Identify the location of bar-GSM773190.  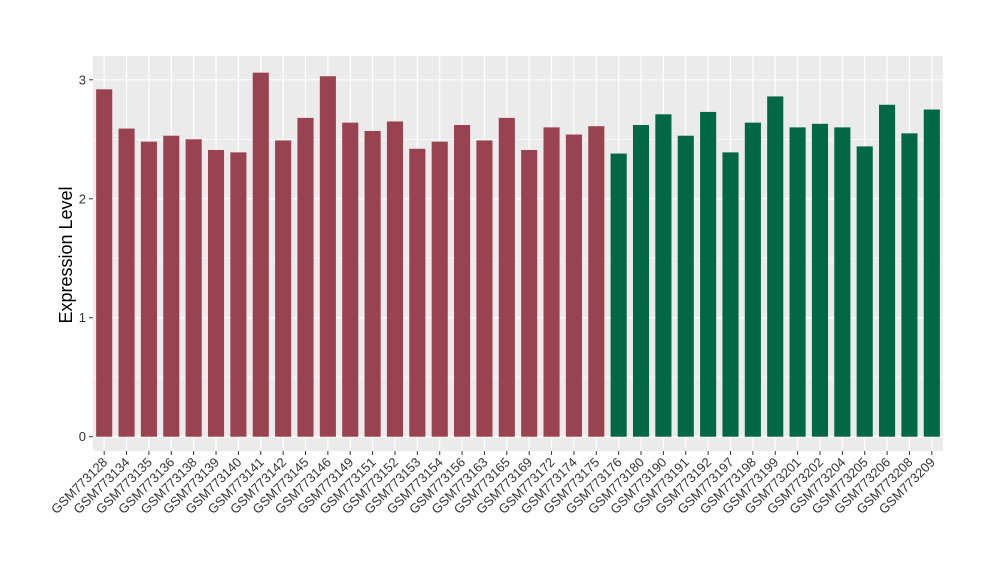
(663, 275).